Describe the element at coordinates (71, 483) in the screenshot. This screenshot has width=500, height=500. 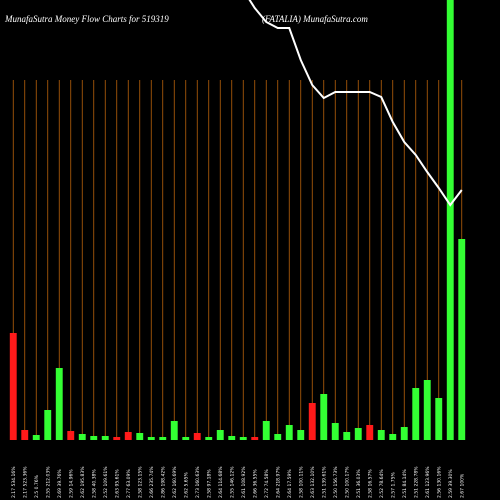
I see `x-tick-label: 2.59 14.96%` at that location.